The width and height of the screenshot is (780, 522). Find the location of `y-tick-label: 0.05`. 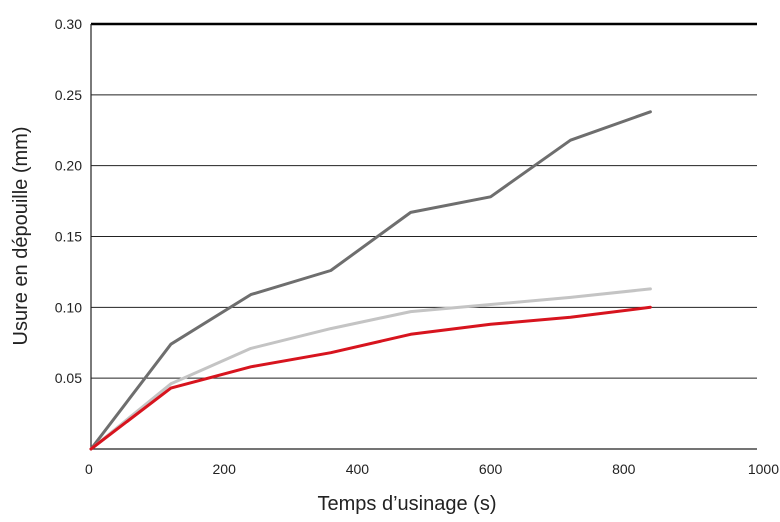

y-tick-label: 0.05 is located at coordinates (68, 378).